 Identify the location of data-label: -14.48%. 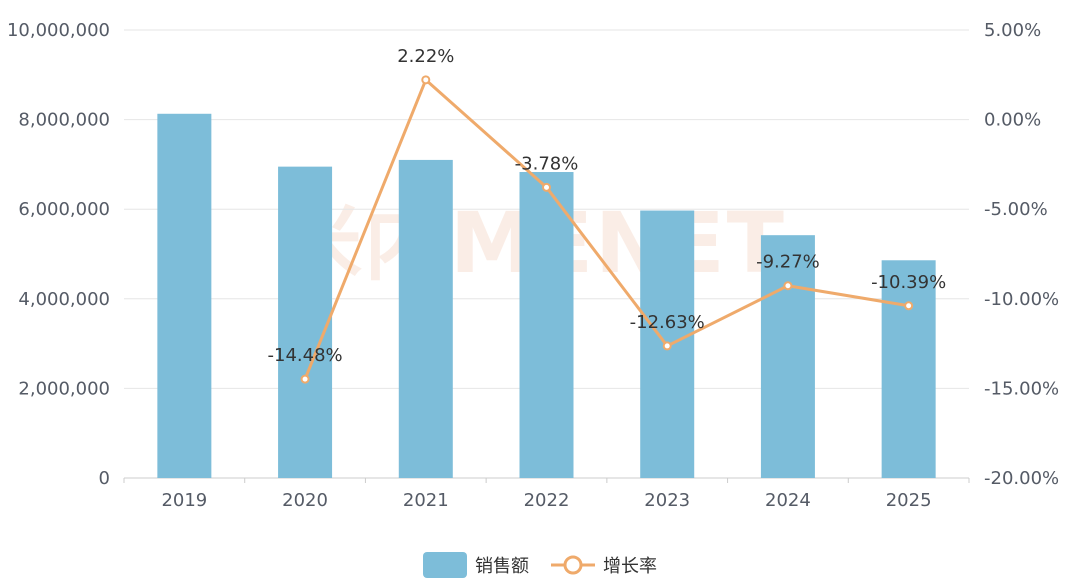
(305, 355).